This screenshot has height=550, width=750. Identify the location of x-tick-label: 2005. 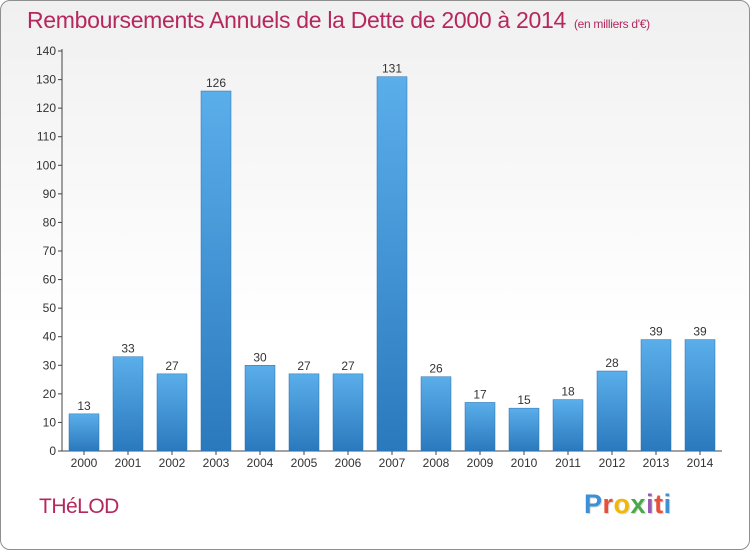
(304, 463).